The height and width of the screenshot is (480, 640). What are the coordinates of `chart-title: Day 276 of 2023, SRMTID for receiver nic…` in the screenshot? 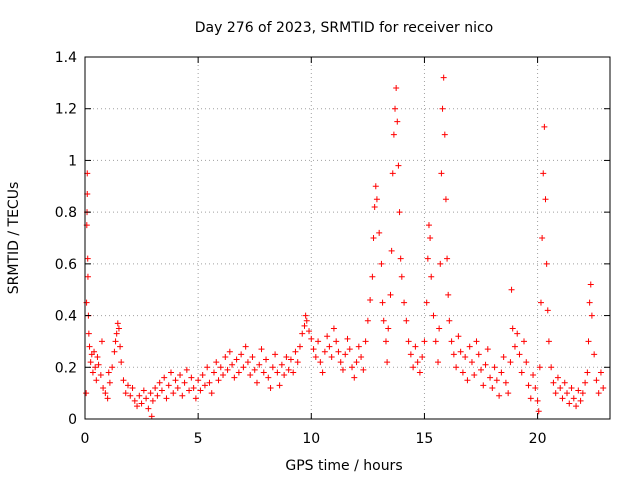 It's located at (344, 28).